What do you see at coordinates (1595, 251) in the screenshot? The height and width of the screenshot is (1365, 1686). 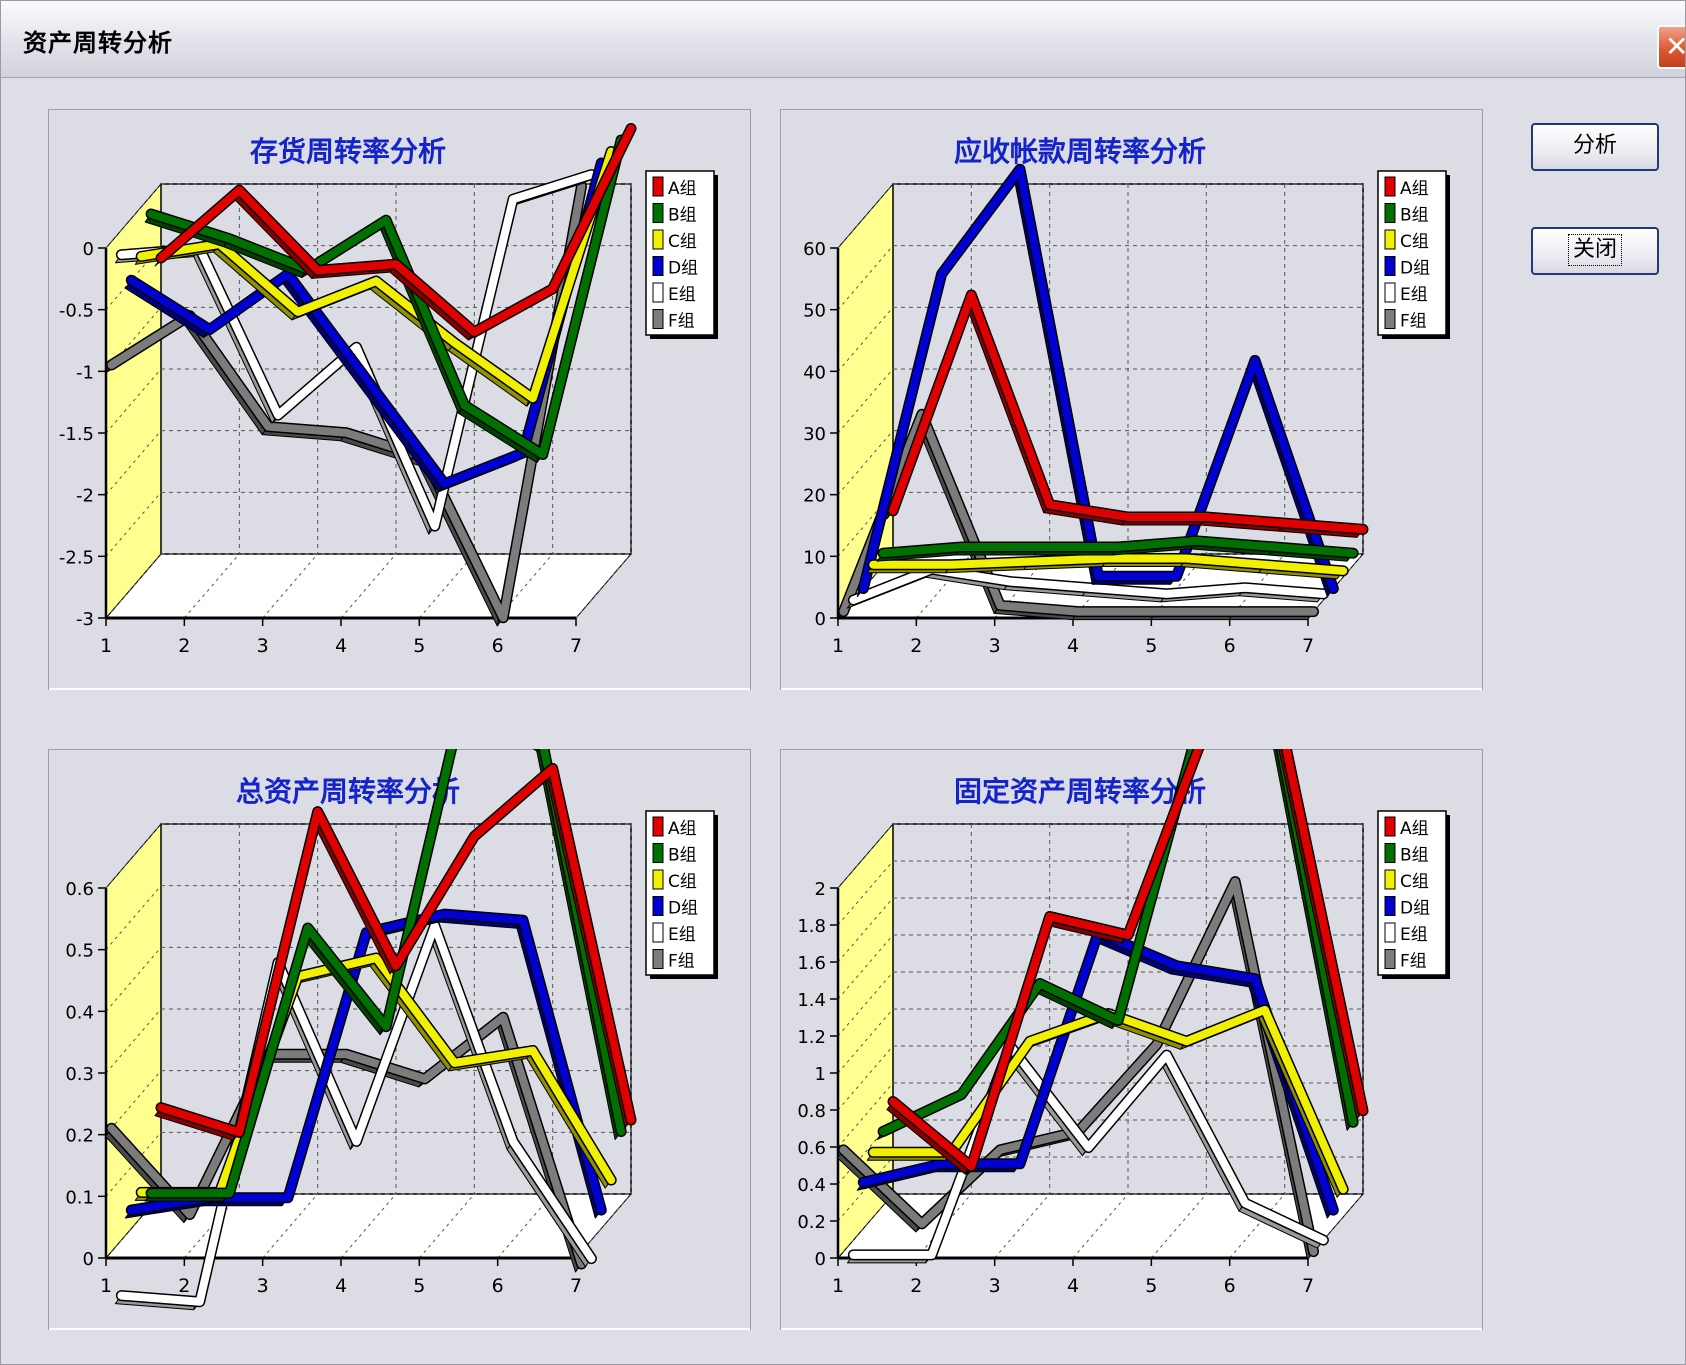 I see `close-button: 关闭` at bounding box center [1595, 251].